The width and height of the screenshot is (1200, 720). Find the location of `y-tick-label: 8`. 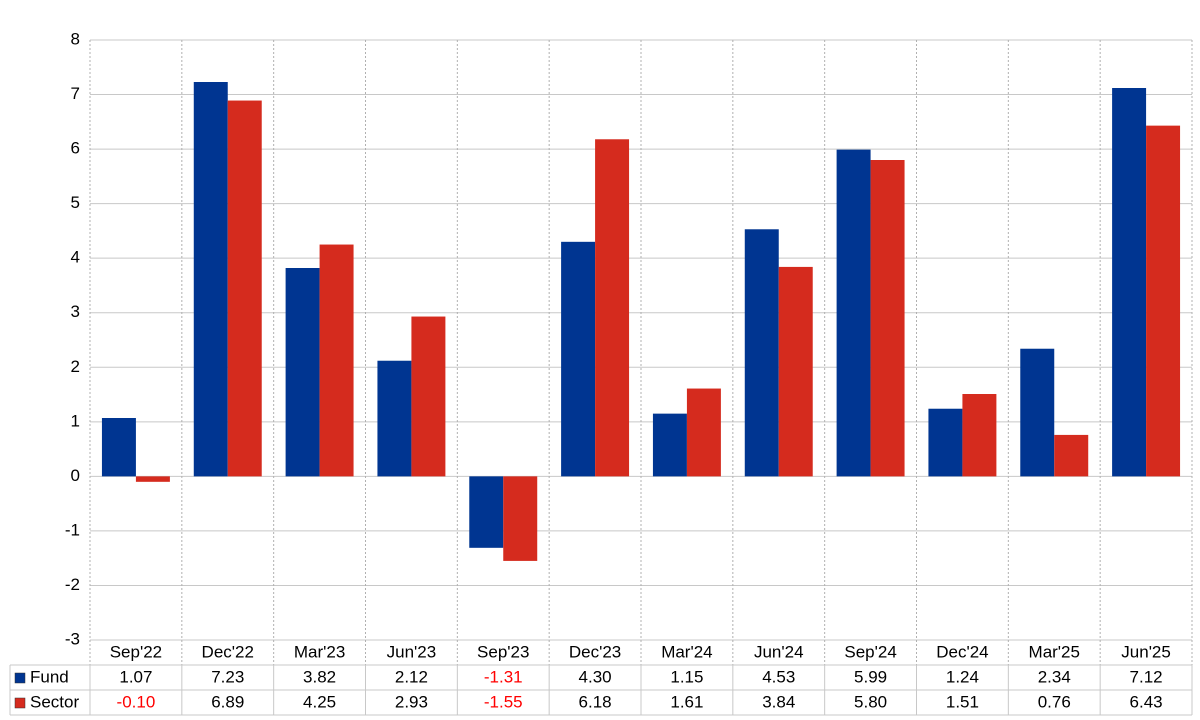

y-tick-label: 8 is located at coordinates (75, 38).